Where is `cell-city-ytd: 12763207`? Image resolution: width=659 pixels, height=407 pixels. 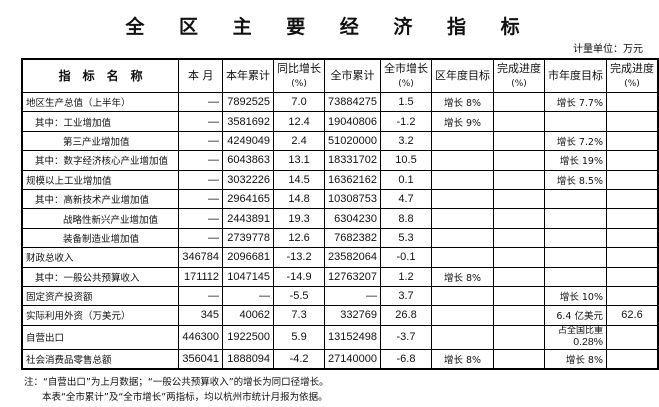
cell-city-ytd: 12763207 is located at coordinates (352, 276).